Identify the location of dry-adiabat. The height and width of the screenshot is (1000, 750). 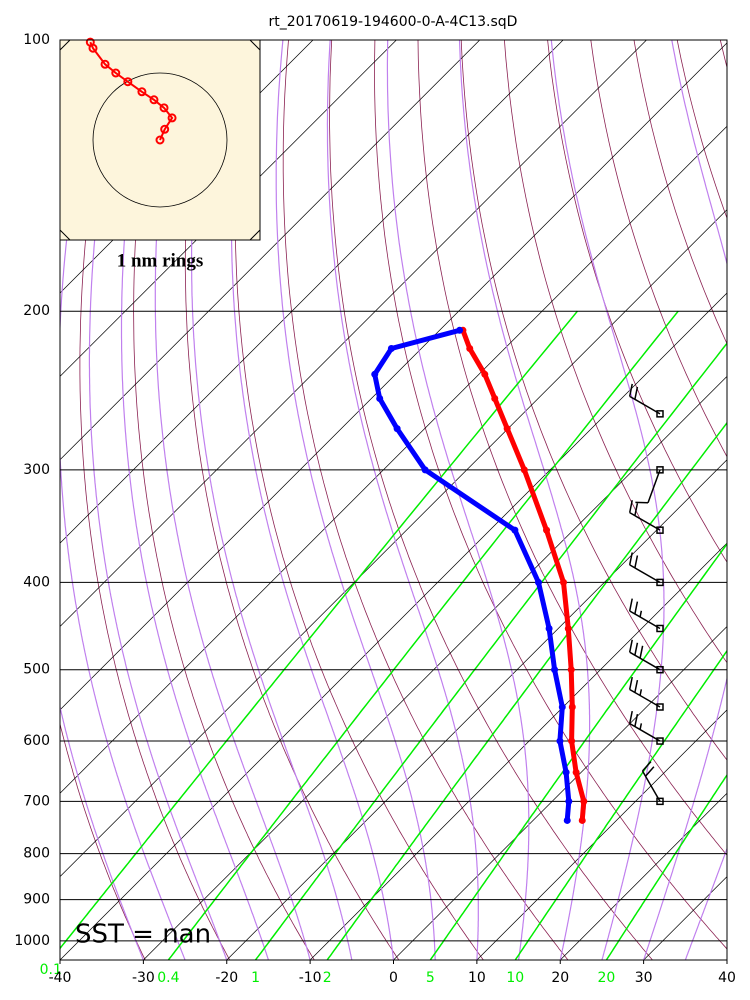
(658, 249).